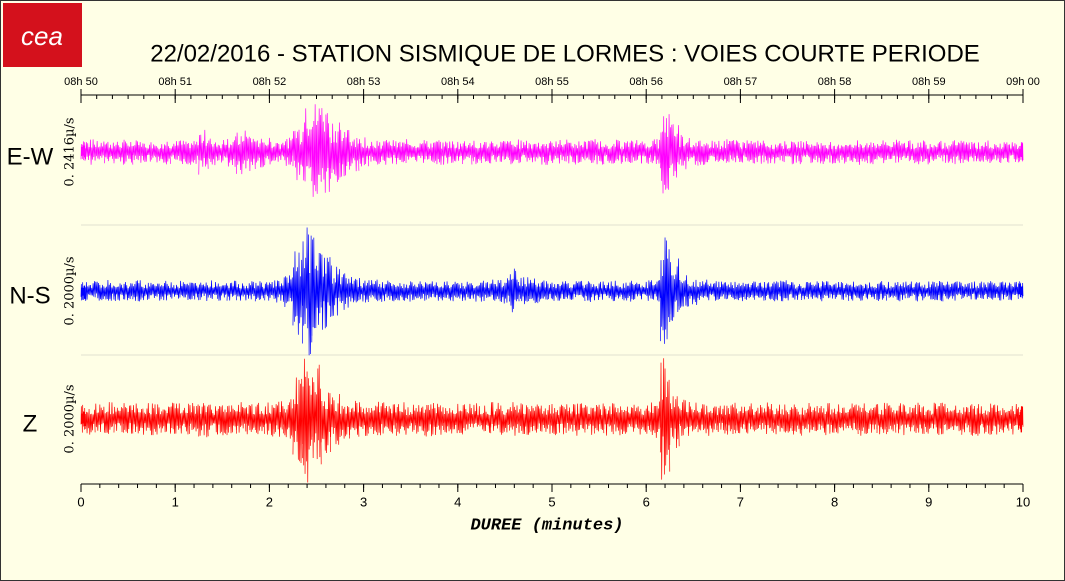  What do you see at coordinates (29, 295) in the screenshot?
I see `trace-label: N-S` at bounding box center [29, 295].